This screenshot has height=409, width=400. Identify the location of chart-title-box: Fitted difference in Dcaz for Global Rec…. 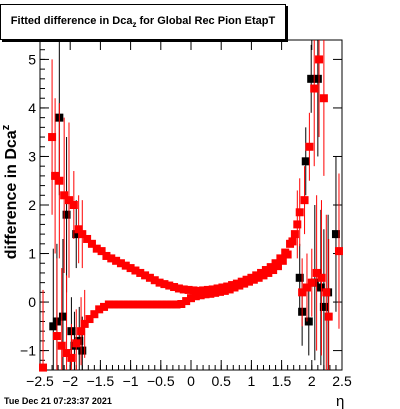
(143, 22).